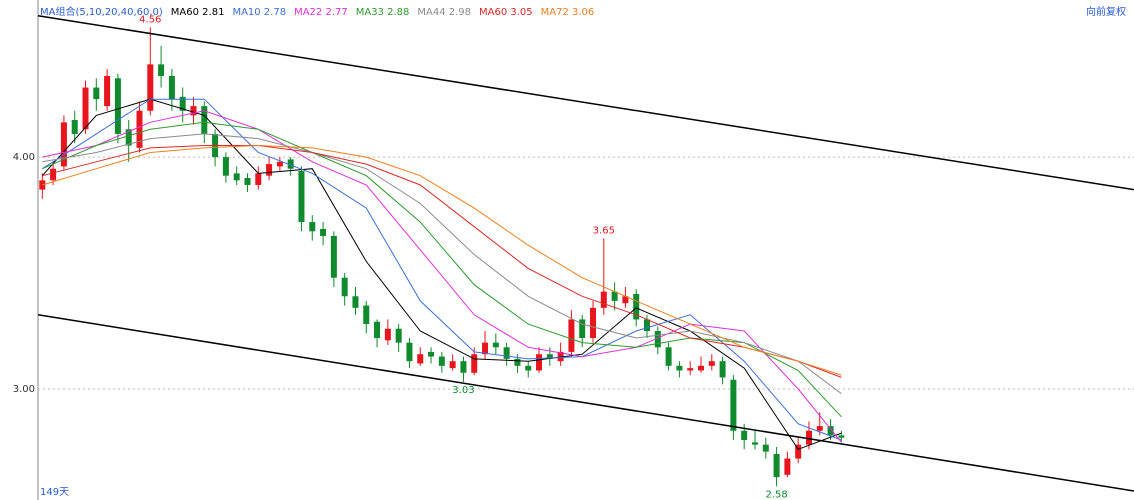  Describe the element at coordinates (383, 12) in the screenshot. I see `legend-entry: MA33 2.88` at that location.